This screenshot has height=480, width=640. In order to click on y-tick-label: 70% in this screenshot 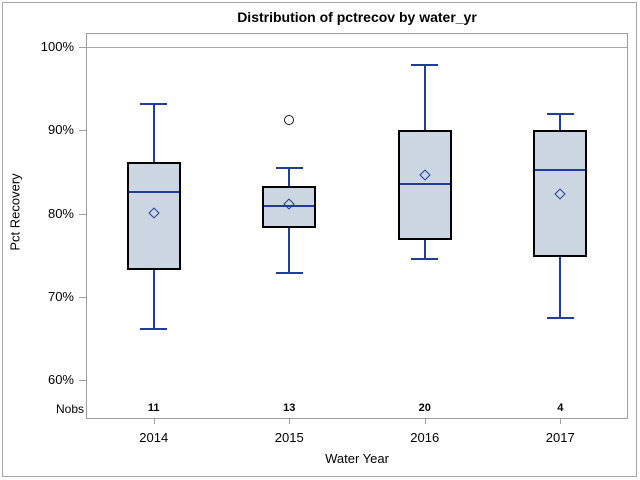, I will do `click(60, 296)`.